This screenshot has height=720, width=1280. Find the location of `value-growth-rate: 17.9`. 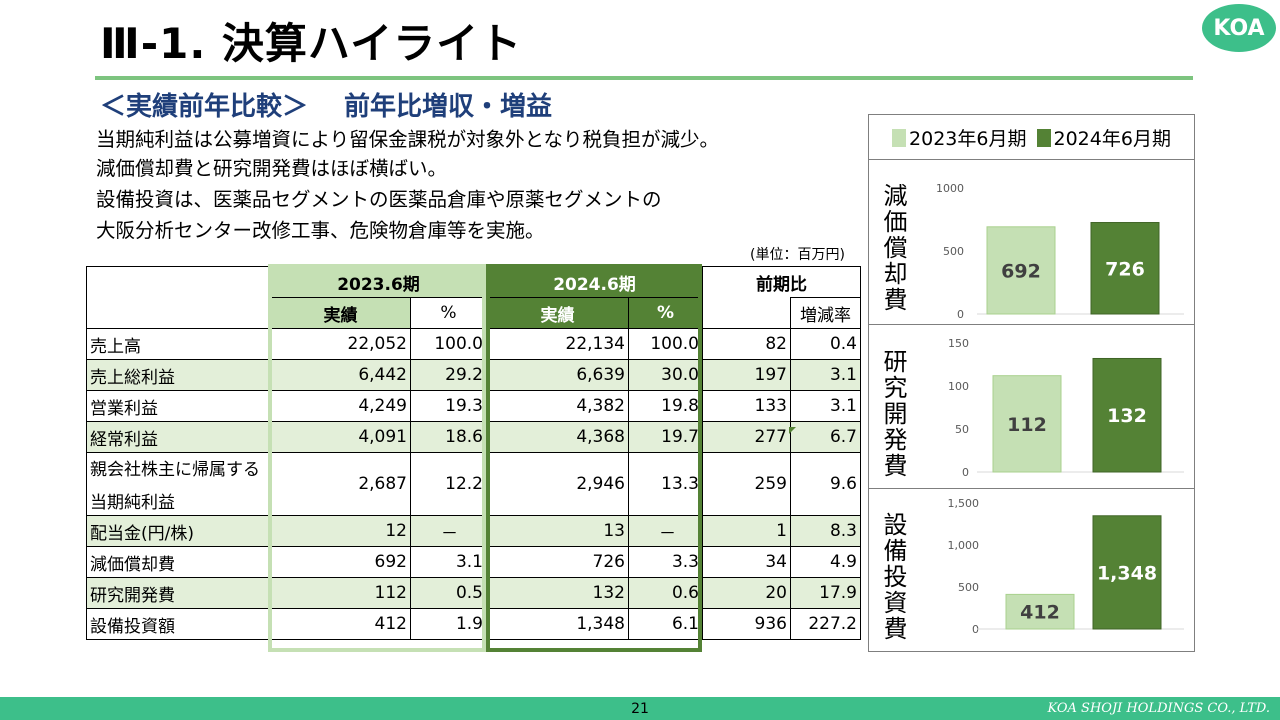

value-growth-rate: 17.9 is located at coordinates (825, 593).